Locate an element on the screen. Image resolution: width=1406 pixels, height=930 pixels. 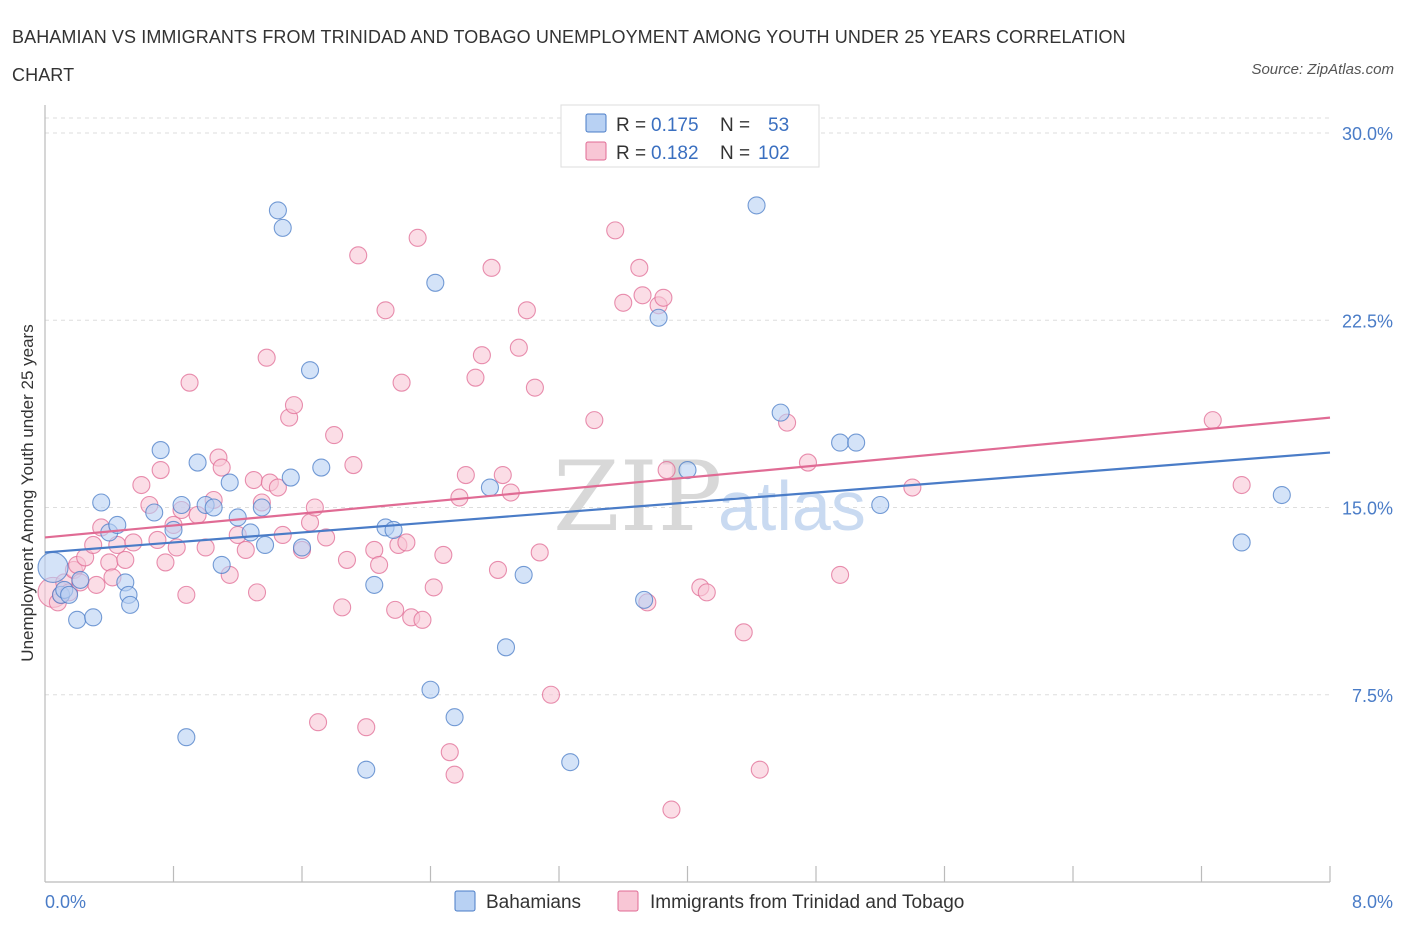
y-tick-label: 15.0% is located at coordinates (1367, 509).